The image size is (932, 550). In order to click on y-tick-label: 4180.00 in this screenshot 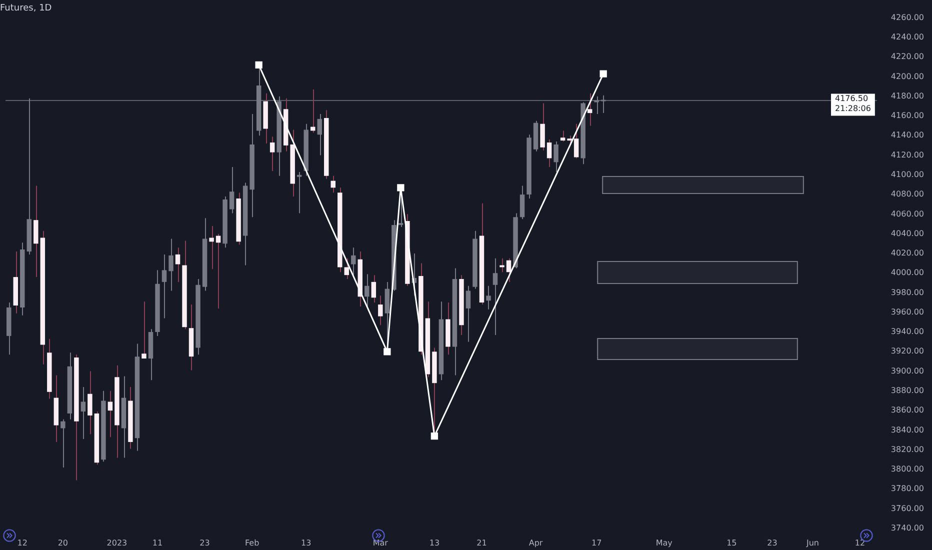, I will do `click(907, 95)`.